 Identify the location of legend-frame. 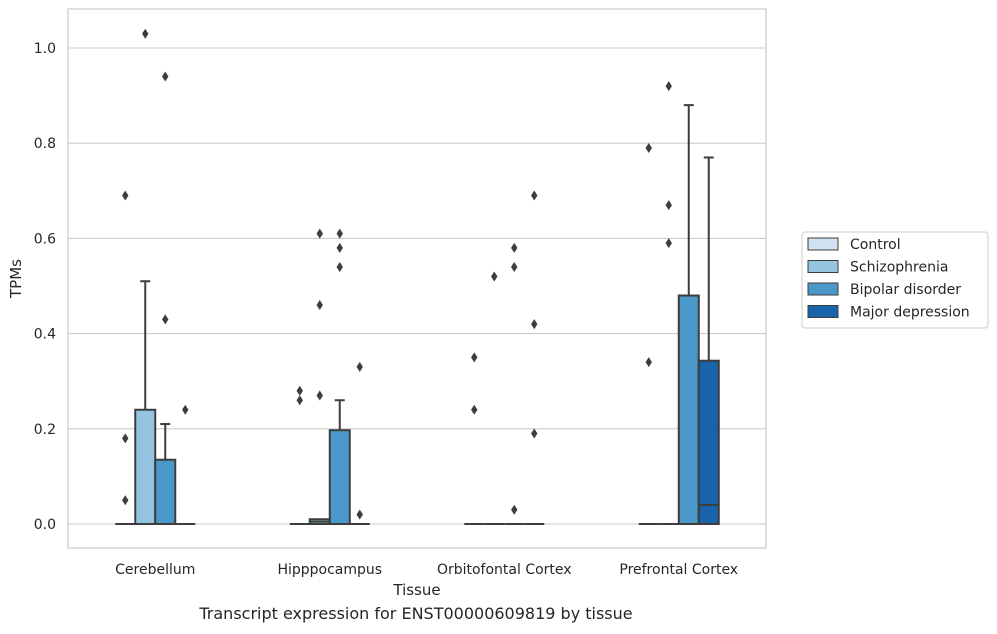
(895, 280).